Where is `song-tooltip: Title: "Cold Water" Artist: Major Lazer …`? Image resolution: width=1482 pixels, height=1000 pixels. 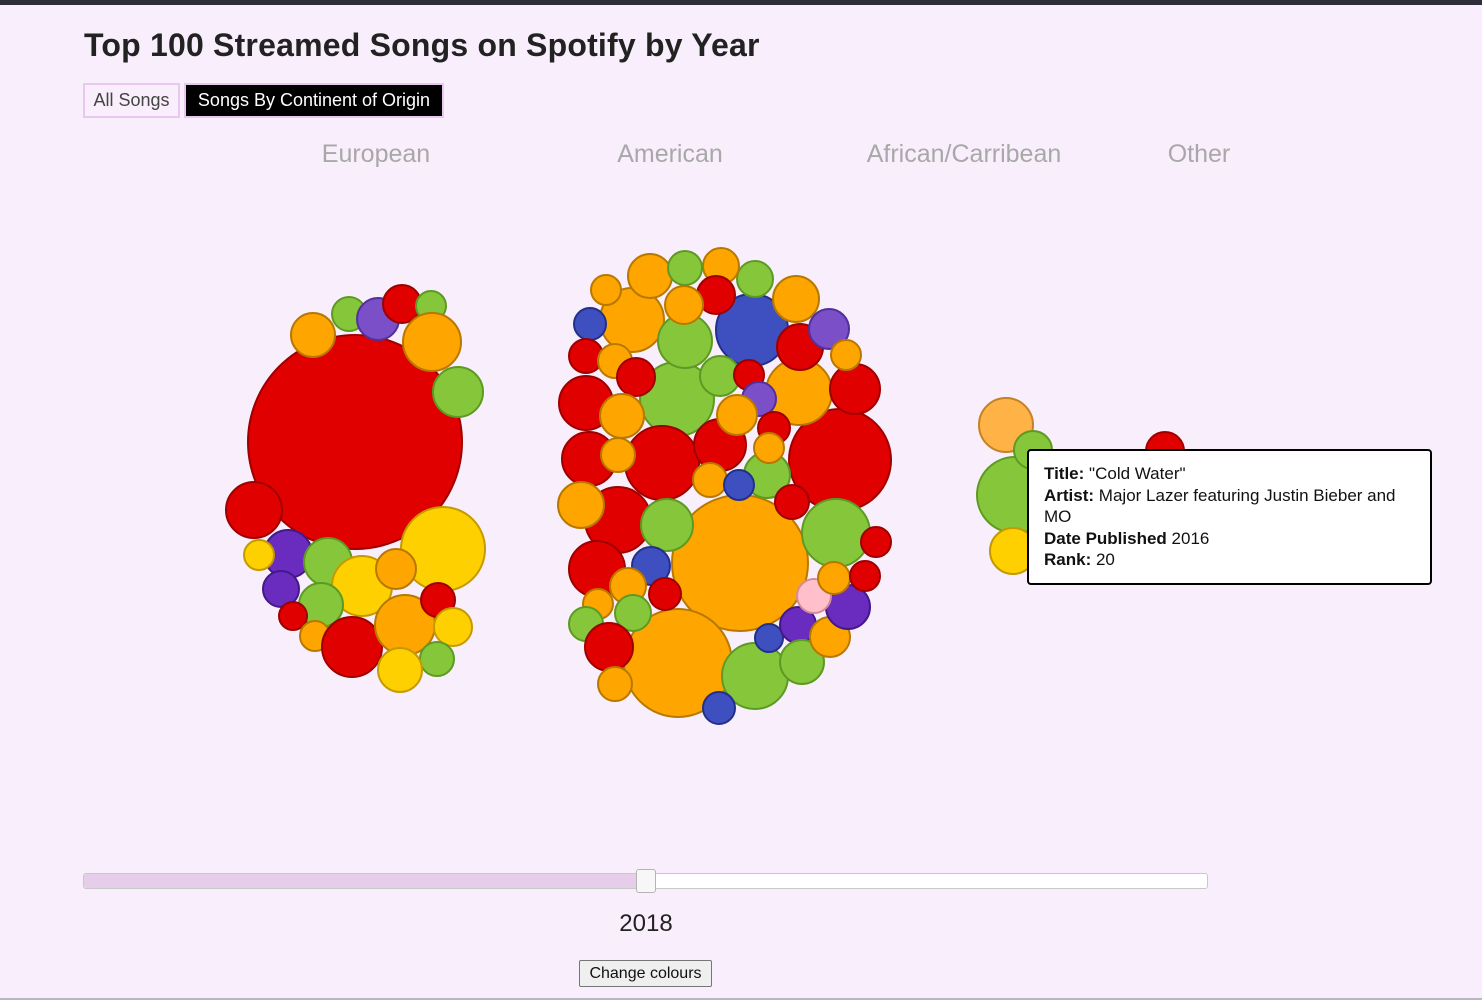
song-tooltip: Title: "Cold Water" Artist: Major Lazer … is located at coordinates (1229, 517).